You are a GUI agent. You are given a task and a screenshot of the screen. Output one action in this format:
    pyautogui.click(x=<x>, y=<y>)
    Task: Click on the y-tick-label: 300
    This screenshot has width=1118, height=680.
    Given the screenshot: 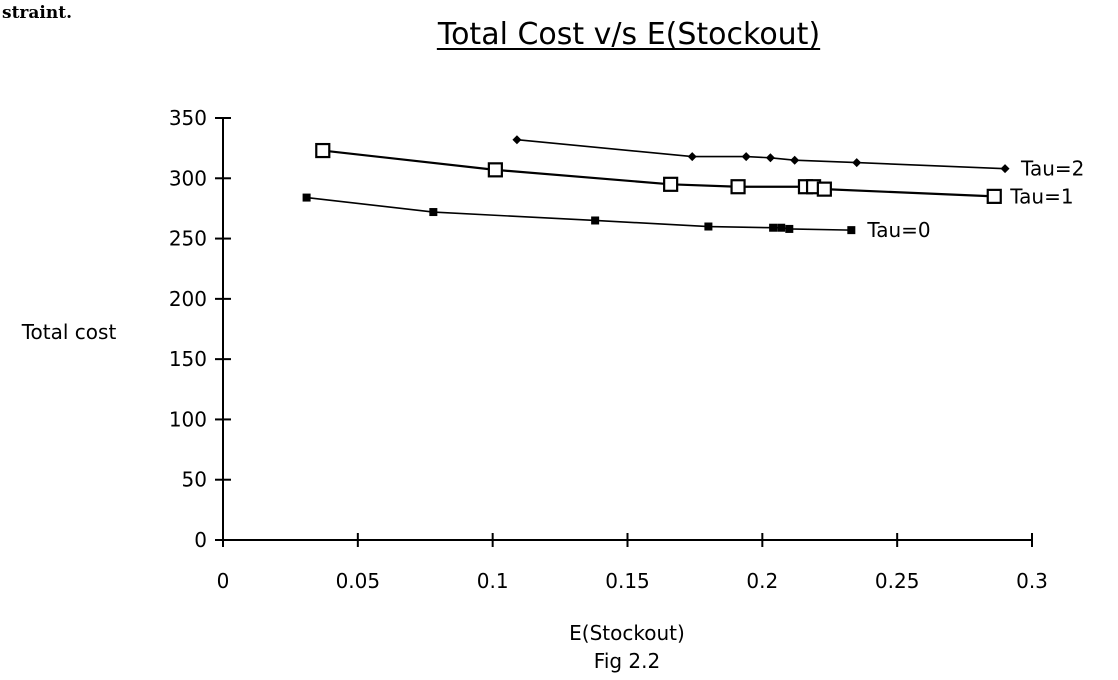 What is the action you would take?
    pyautogui.click(x=188, y=178)
    